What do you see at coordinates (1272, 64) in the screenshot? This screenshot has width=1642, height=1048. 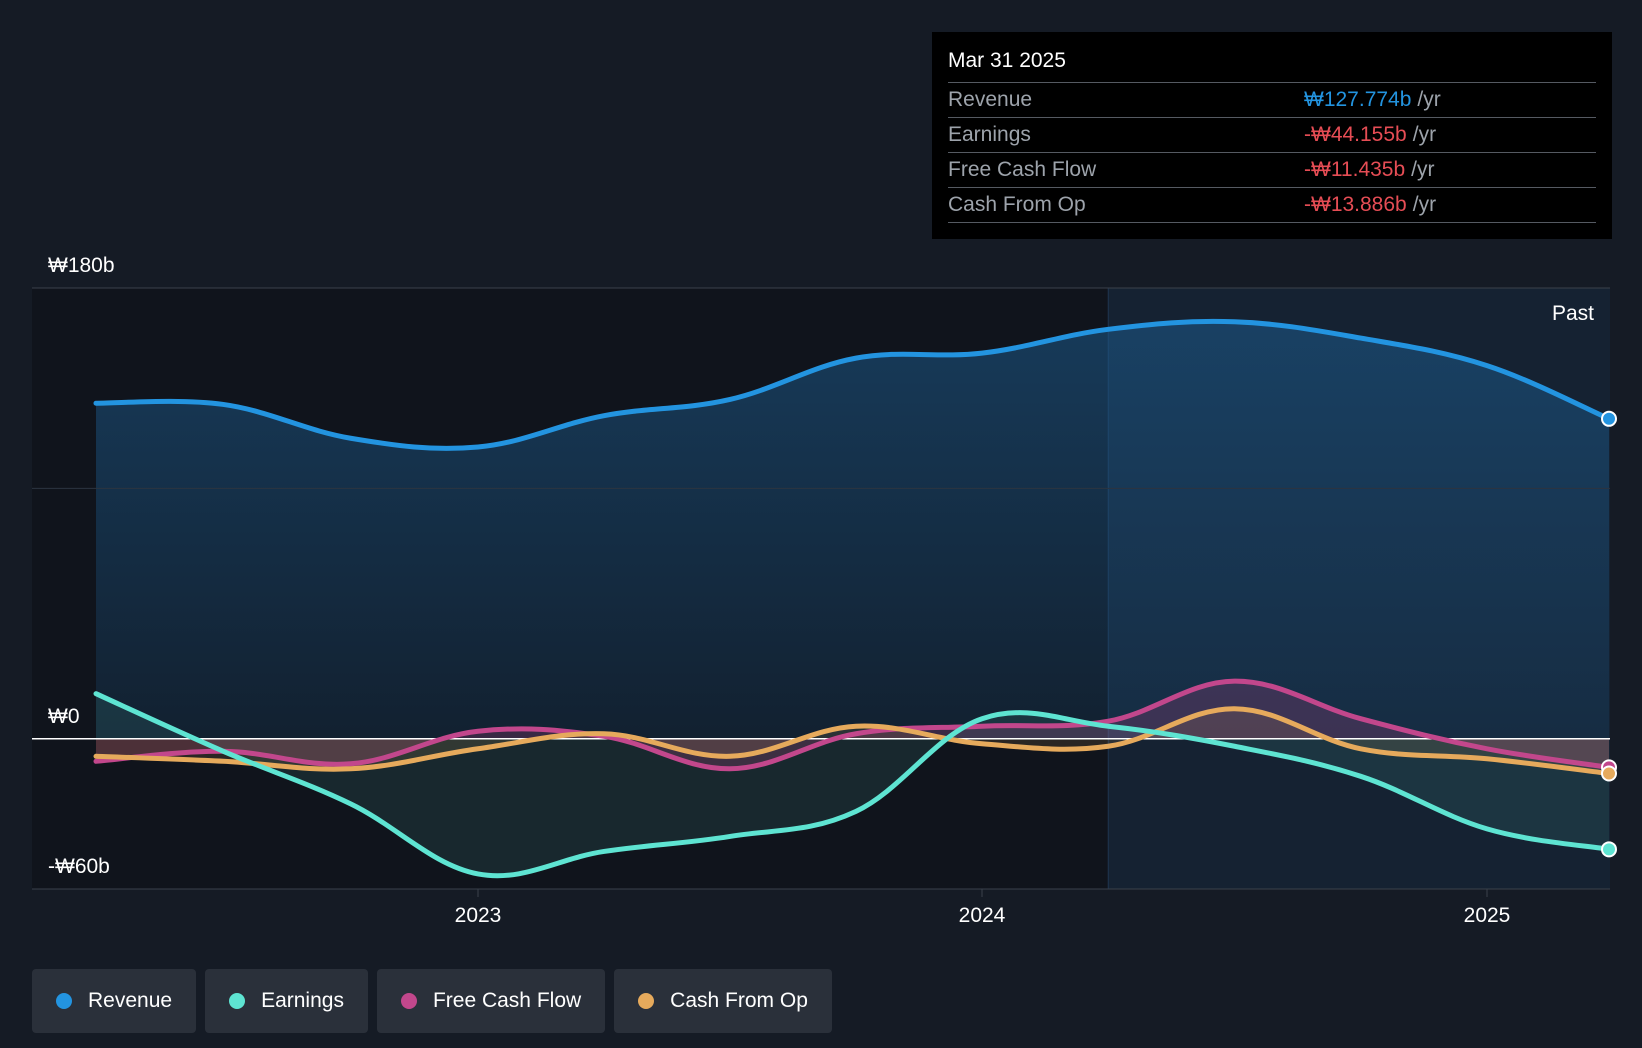 I see `tooltip-date: Mar 31 2025` at bounding box center [1272, 64].